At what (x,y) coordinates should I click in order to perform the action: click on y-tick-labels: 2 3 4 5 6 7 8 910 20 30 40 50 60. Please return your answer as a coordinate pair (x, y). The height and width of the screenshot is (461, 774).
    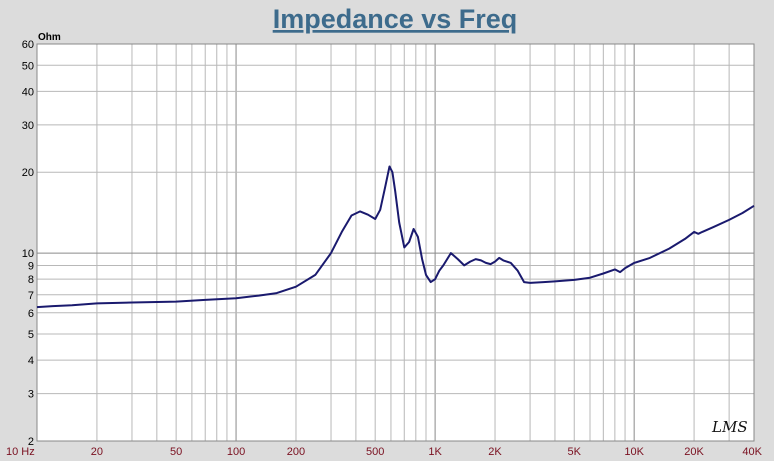
    Looking at the image, I should click on (28, 243).